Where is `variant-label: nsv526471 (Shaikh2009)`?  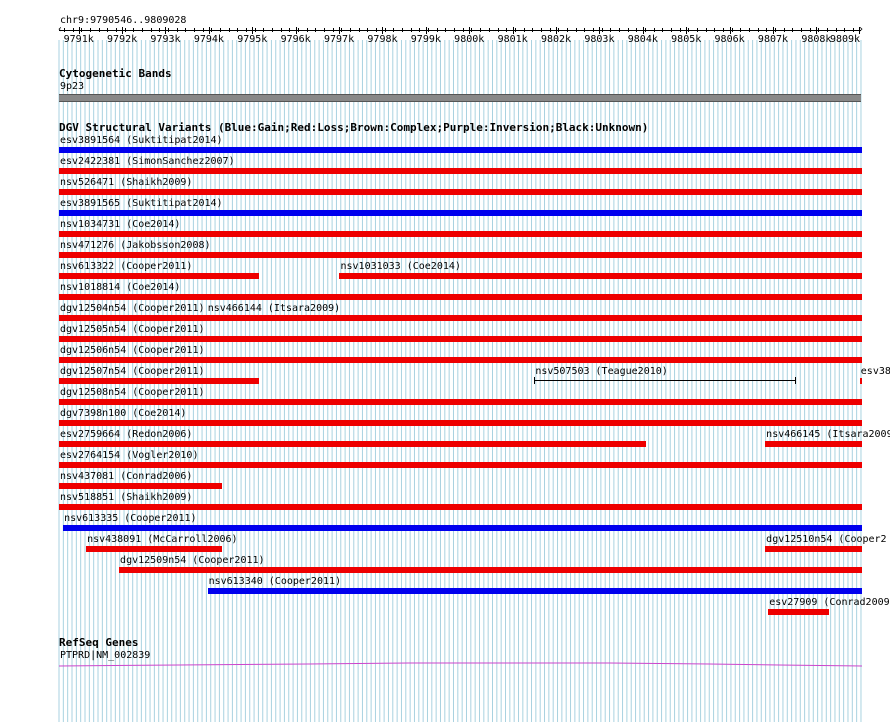
variant-label: nsv526471 (Shaikh2009) is located at coordinates (126, 182).